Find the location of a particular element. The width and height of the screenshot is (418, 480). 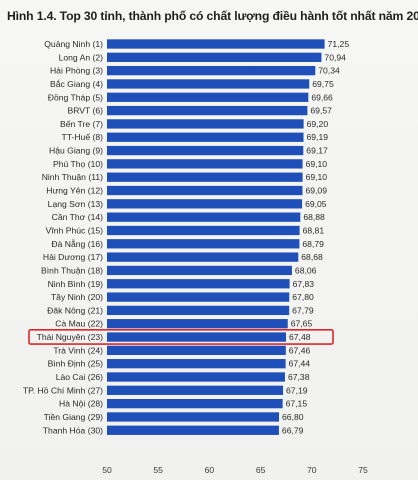

x-tick-label: 75 is located at coordinates (363, 470).